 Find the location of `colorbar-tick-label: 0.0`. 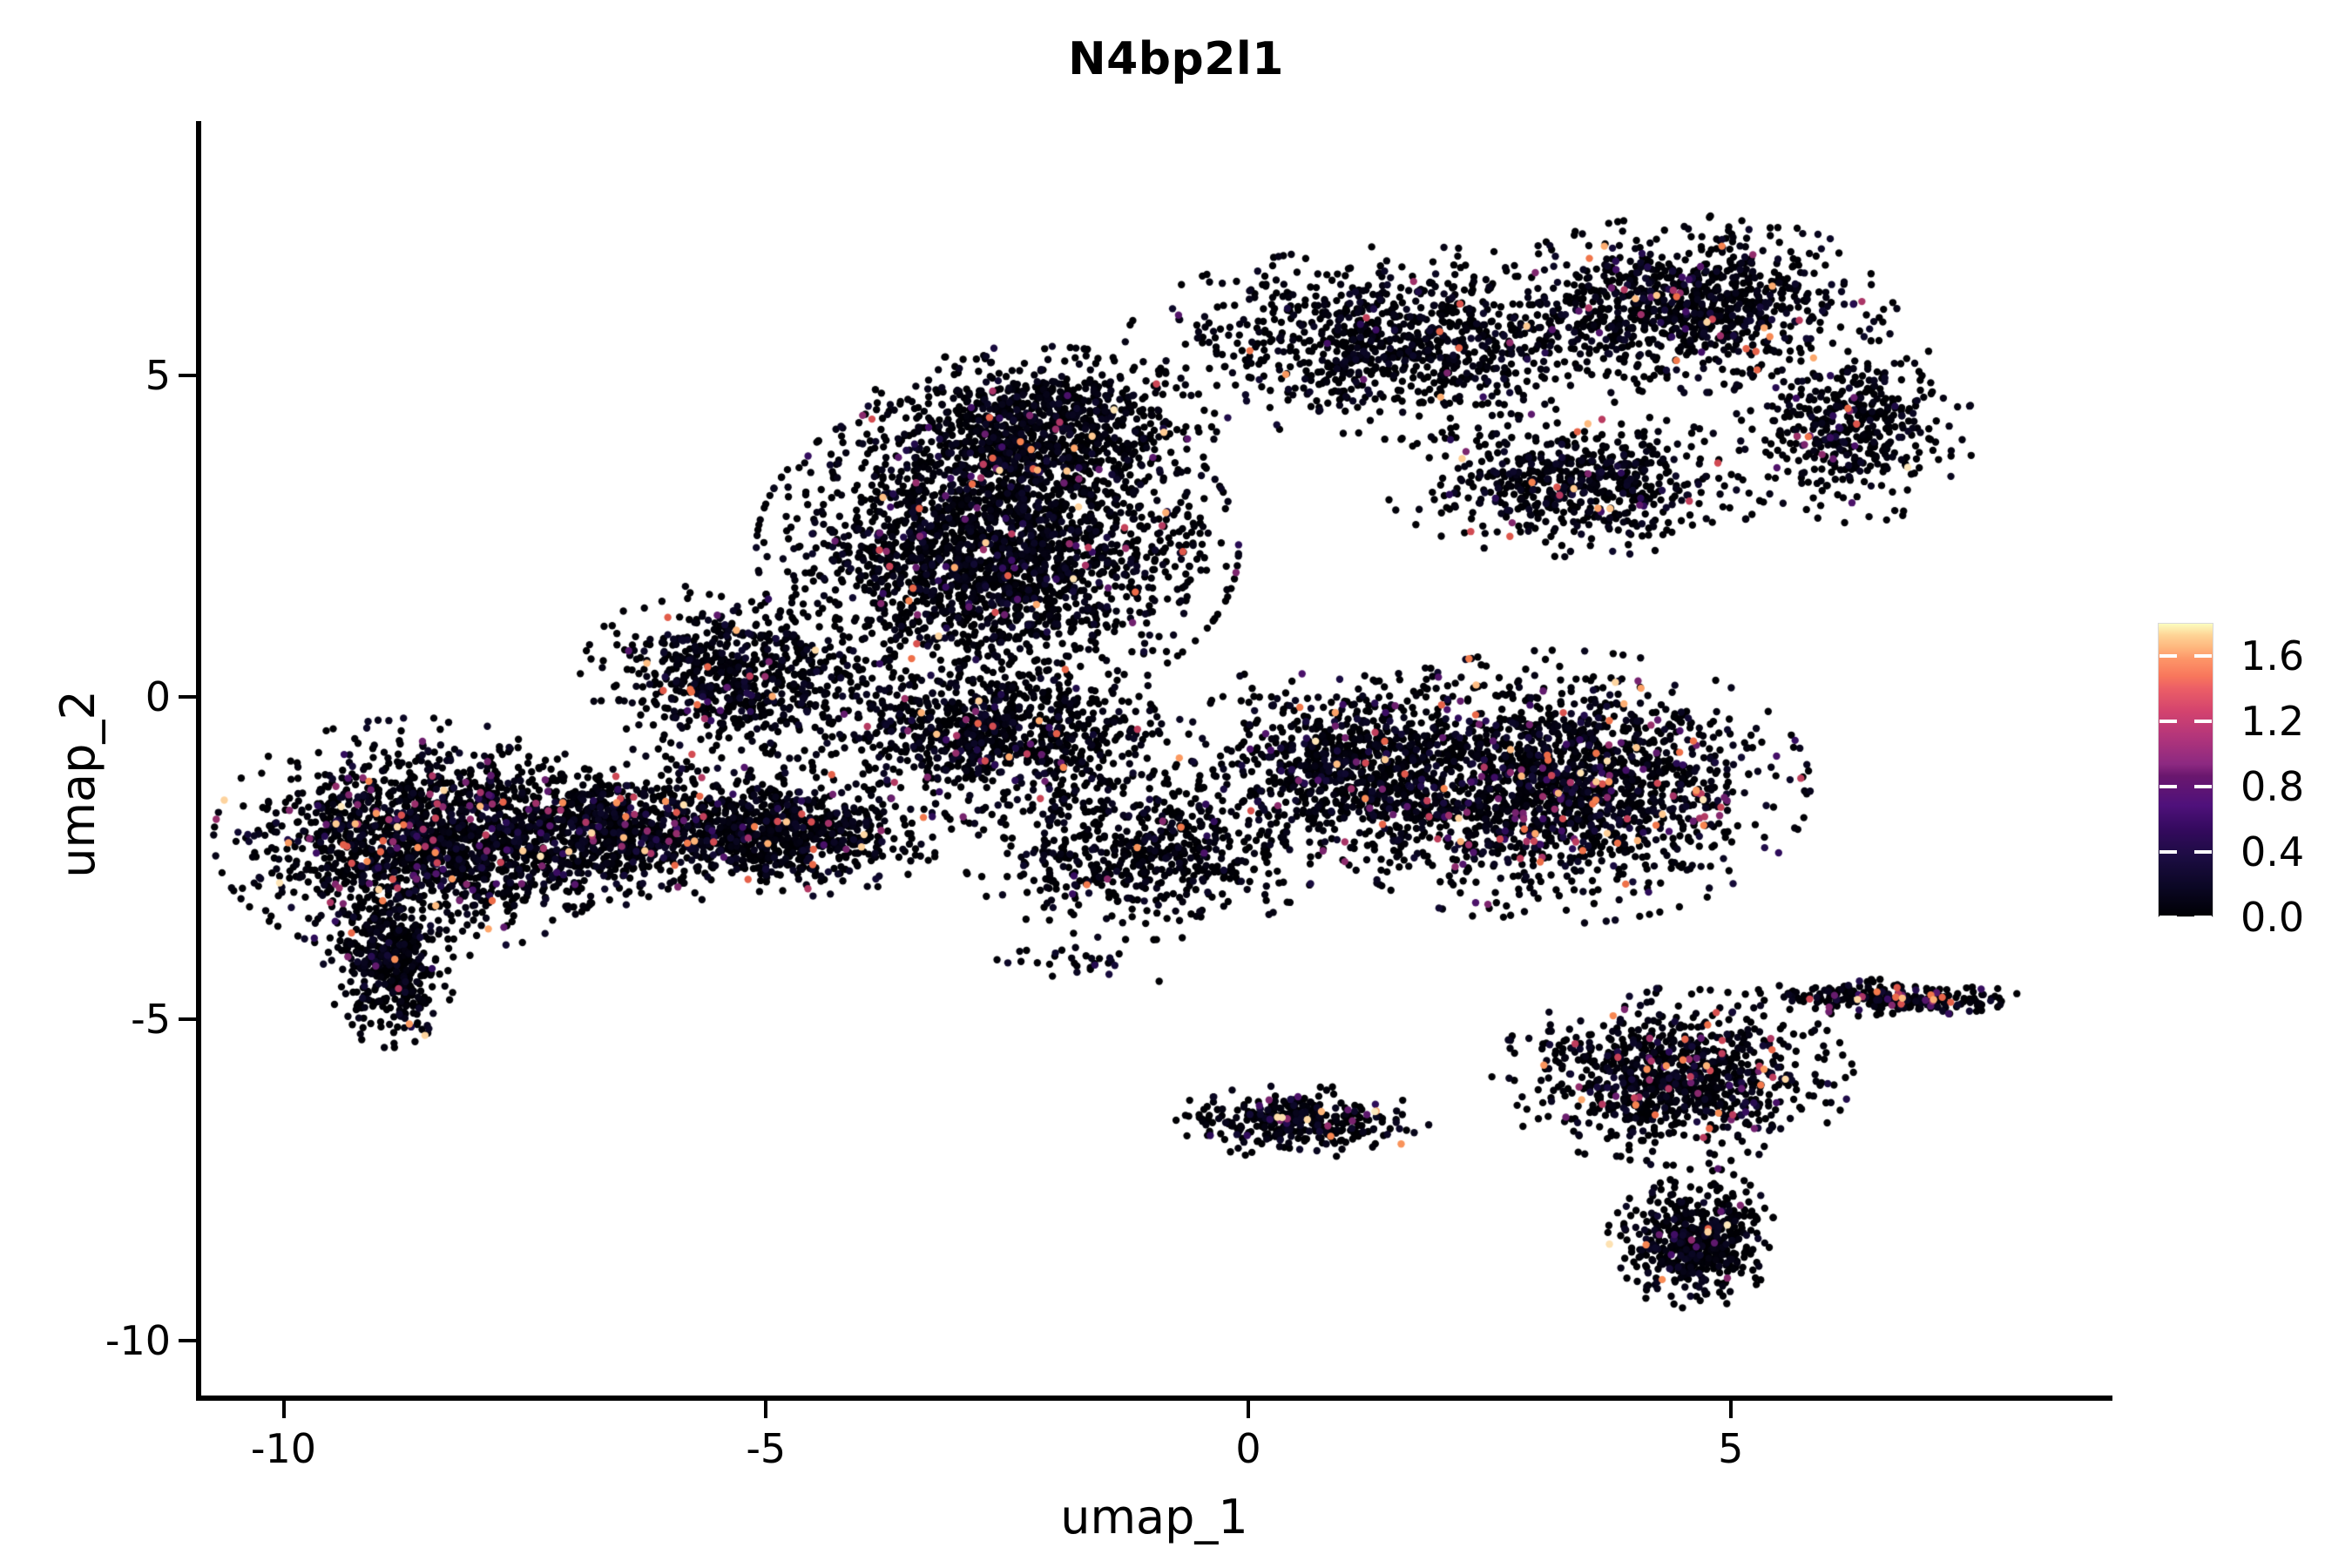

colorbar-tick-label: 0.0 is located at coordinates (2272, 917).